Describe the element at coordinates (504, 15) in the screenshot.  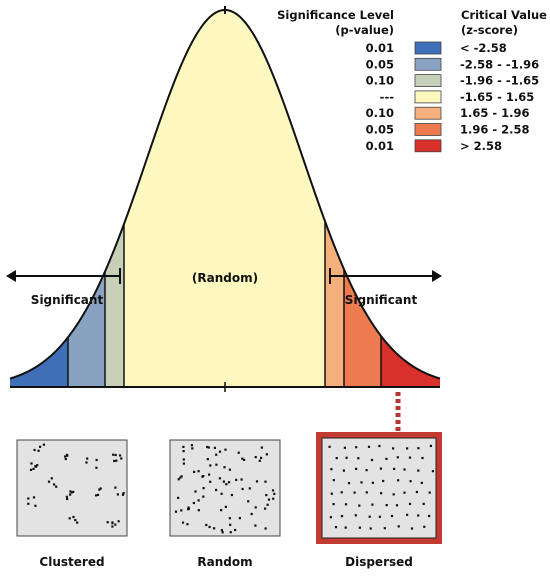
I see `crit-value-header-line1: Critical Value` at that location.